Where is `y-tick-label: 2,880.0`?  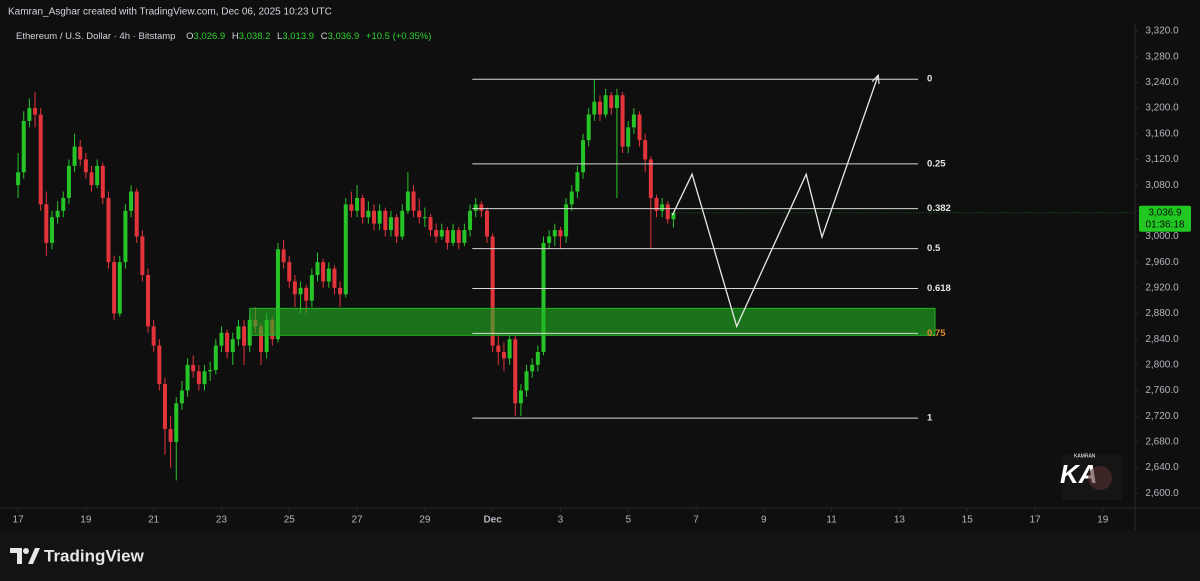 y-tick-label: 2,880.0 is located at coordinates (1162, 313).